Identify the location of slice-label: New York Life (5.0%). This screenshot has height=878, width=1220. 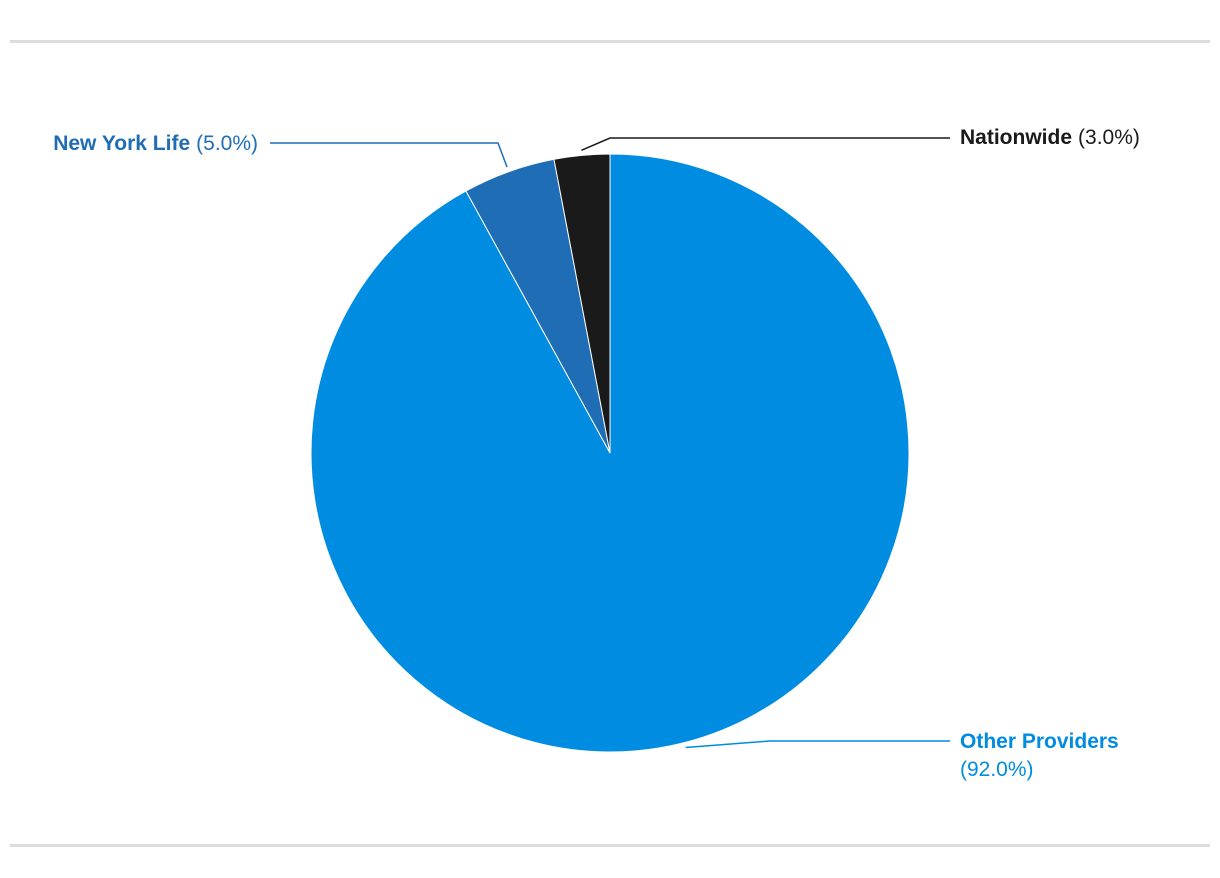
(155, 143).